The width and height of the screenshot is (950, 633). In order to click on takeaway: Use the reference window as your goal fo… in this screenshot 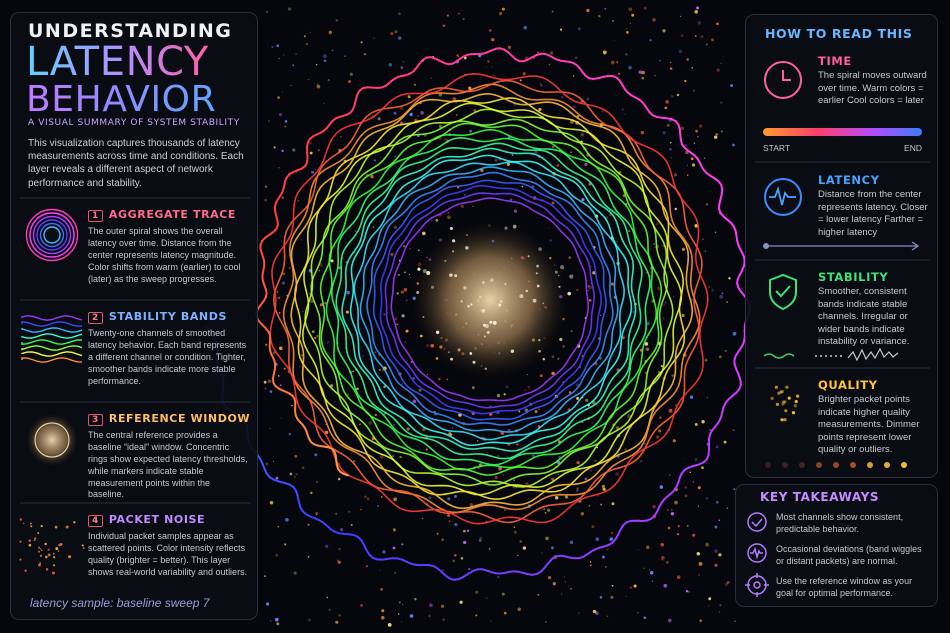, I will do `click(844, 587)`.